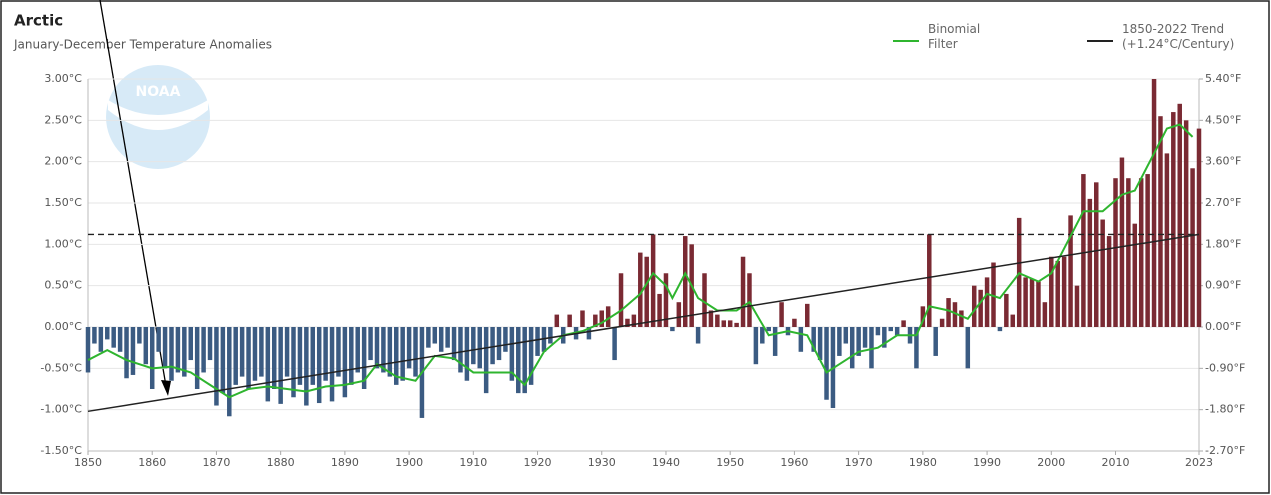 Image resolution: width=1271 pixels, height=495 pixels. Describe the element at coordinates (859, 462) in the screenshot. I see `x-tick-label: 1970` at that location.